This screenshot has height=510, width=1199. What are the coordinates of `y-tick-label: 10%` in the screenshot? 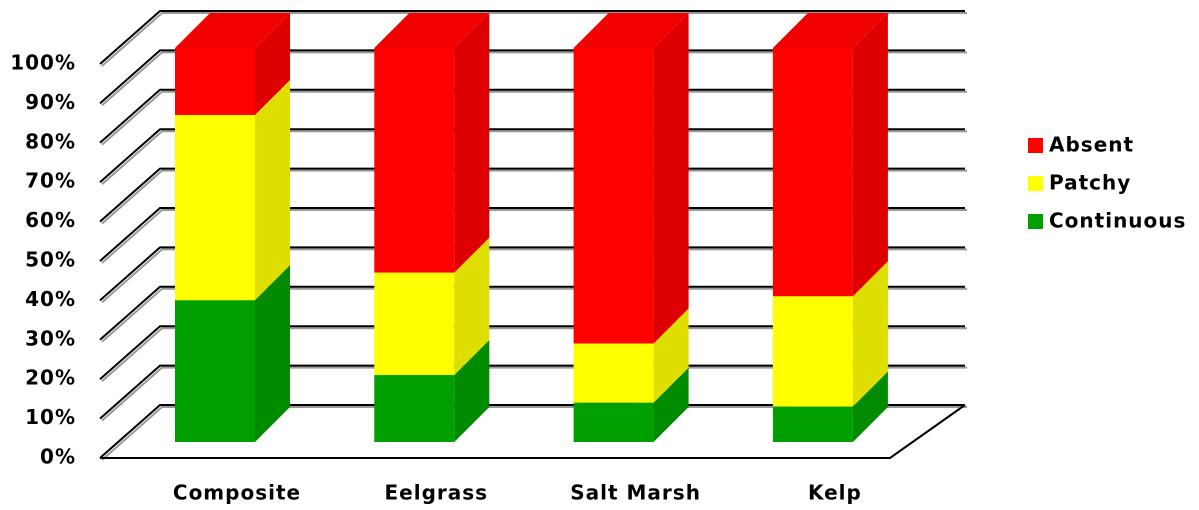 It's located at (50, 417).